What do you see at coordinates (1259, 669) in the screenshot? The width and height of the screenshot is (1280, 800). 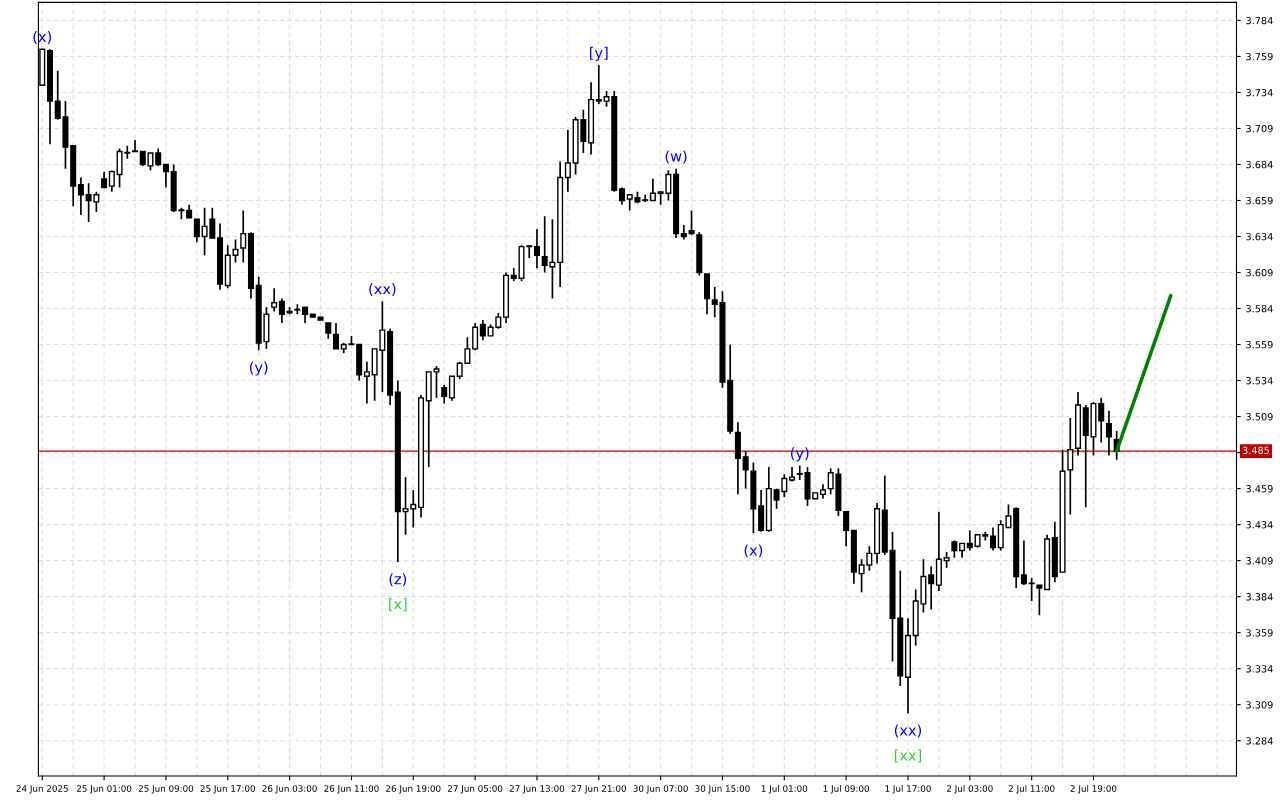 I see `y-tick-label: 3.334` at bounding box center [1259, 669].